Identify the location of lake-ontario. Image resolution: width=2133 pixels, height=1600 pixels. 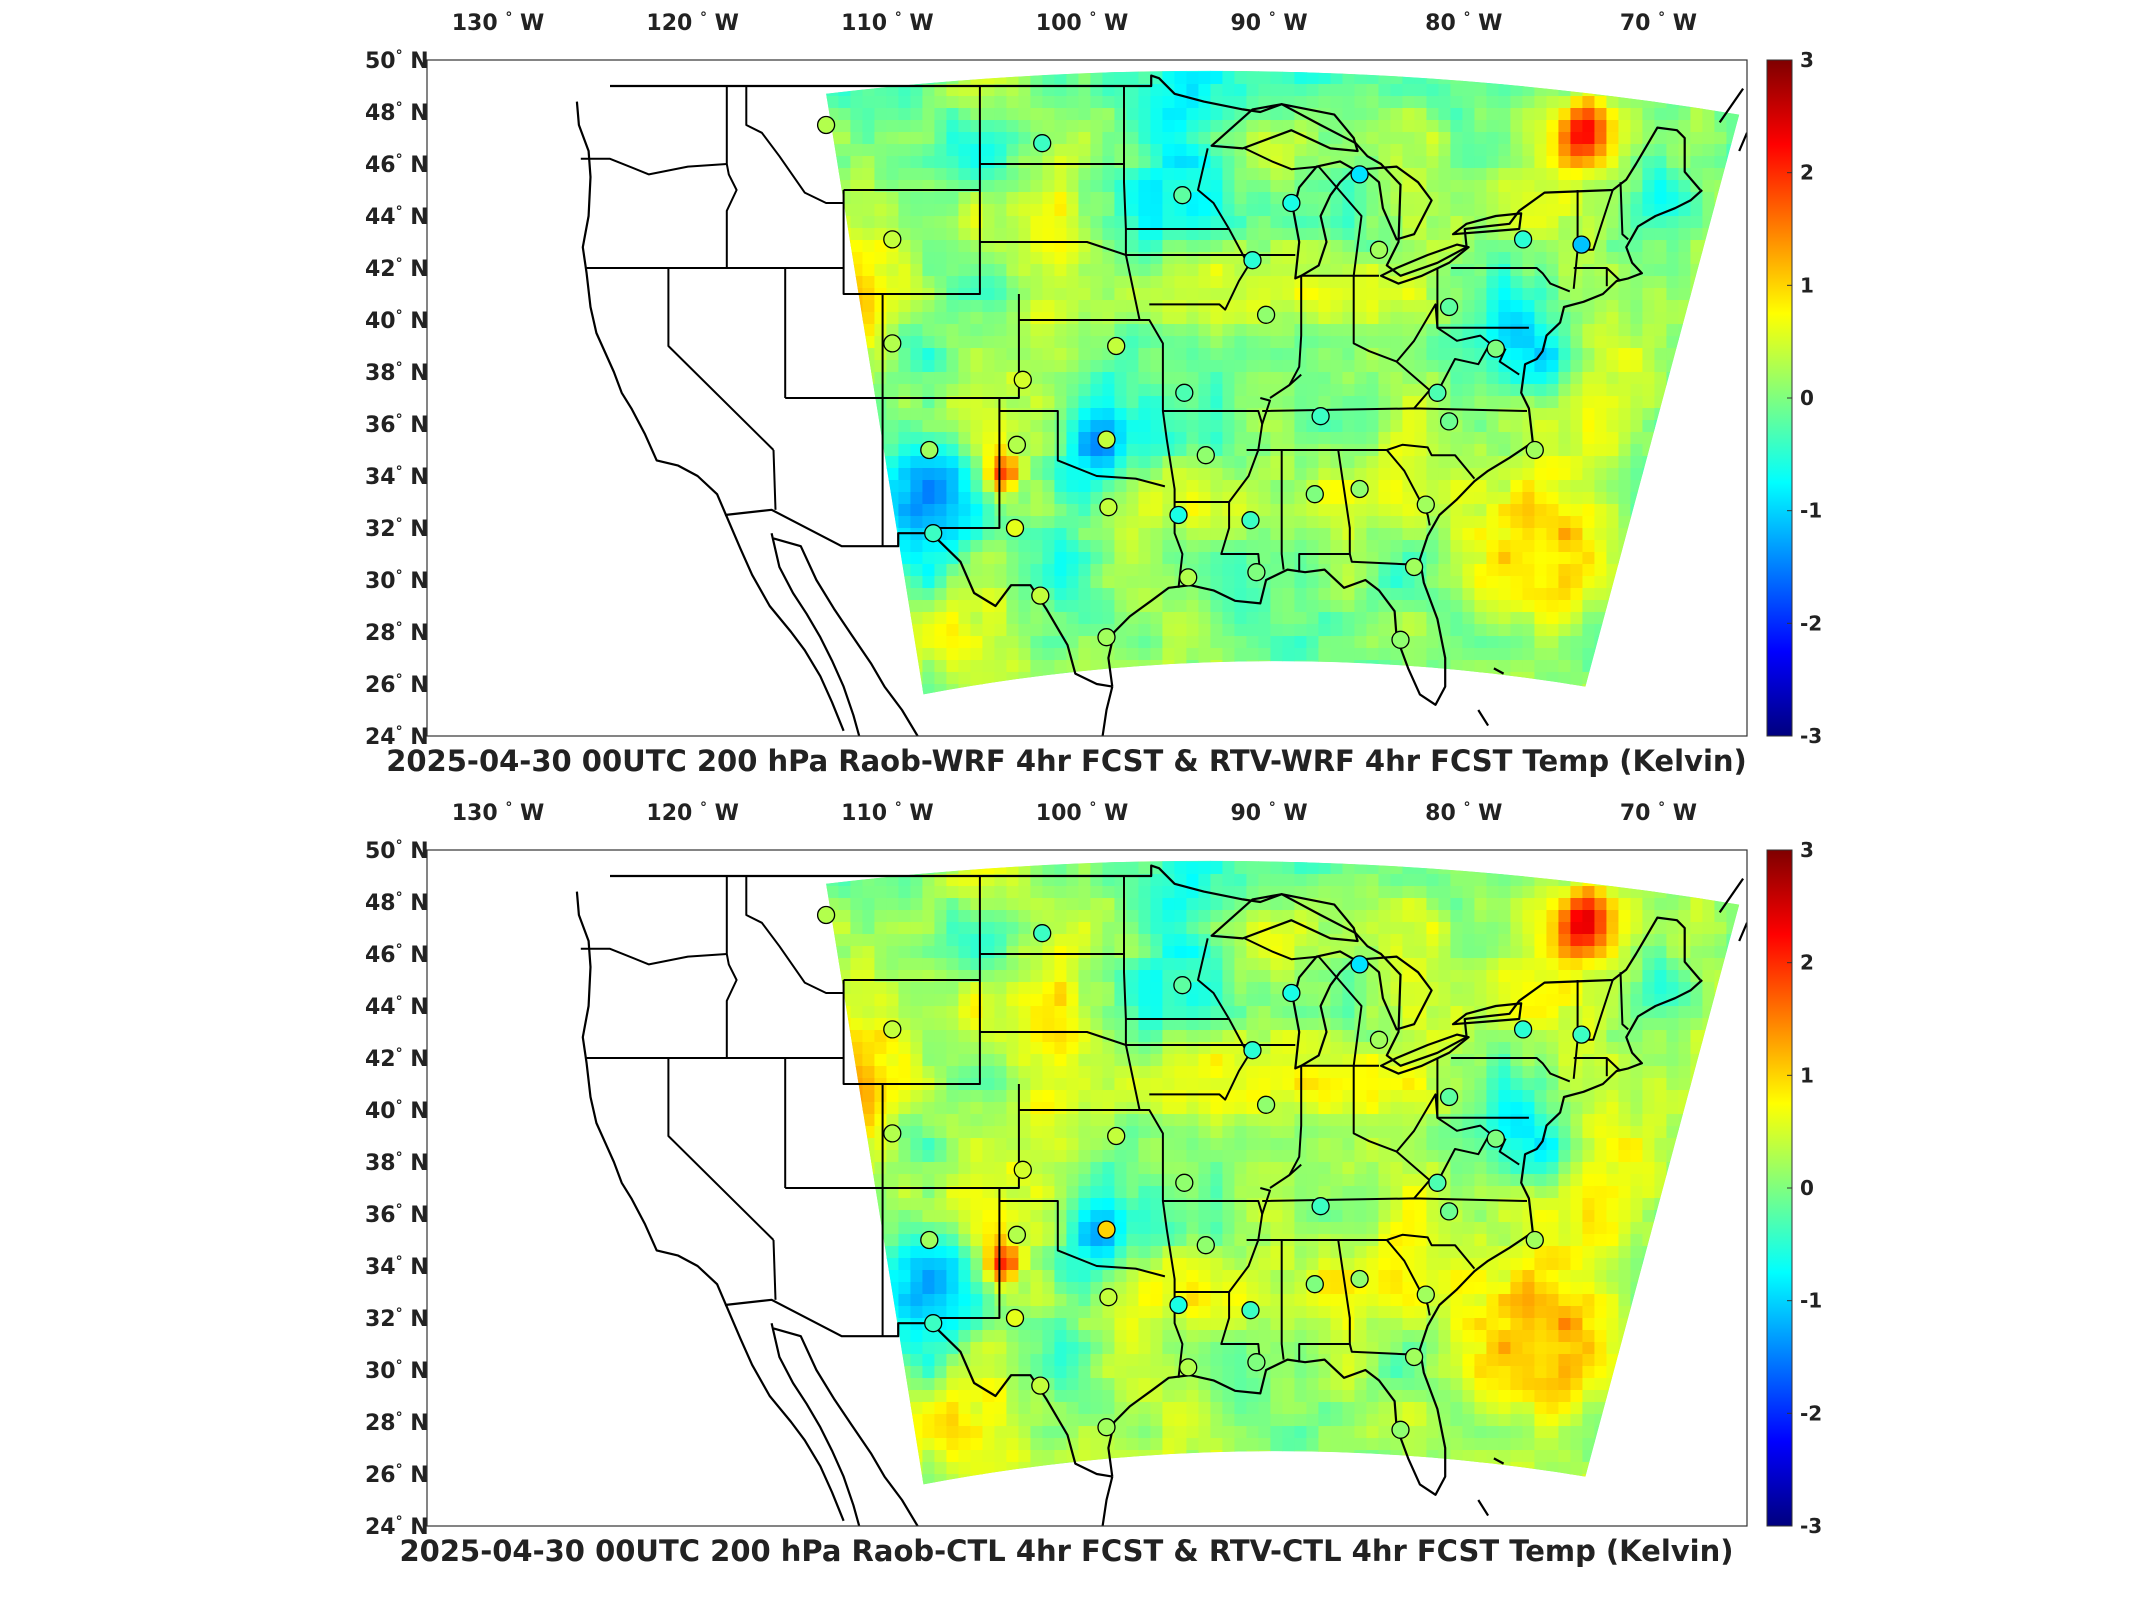
(1487, 1014).